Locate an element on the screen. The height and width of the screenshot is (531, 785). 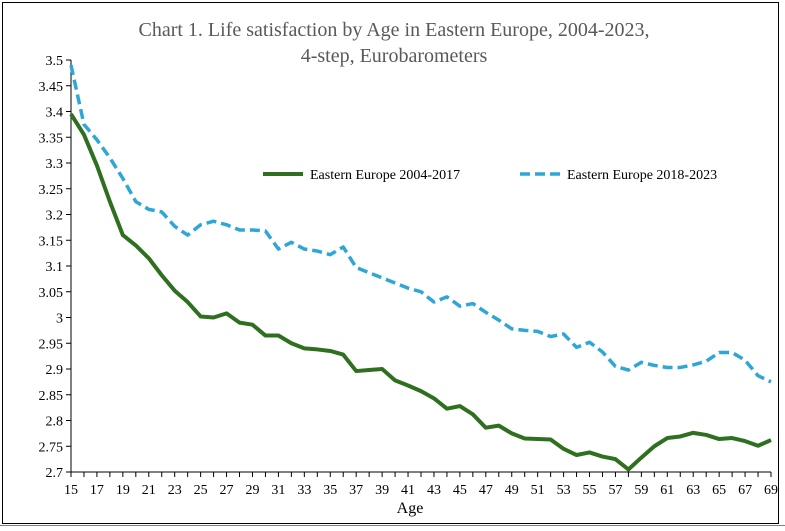
x-tick-label-67: 67 is located at coordinates (745, 490).